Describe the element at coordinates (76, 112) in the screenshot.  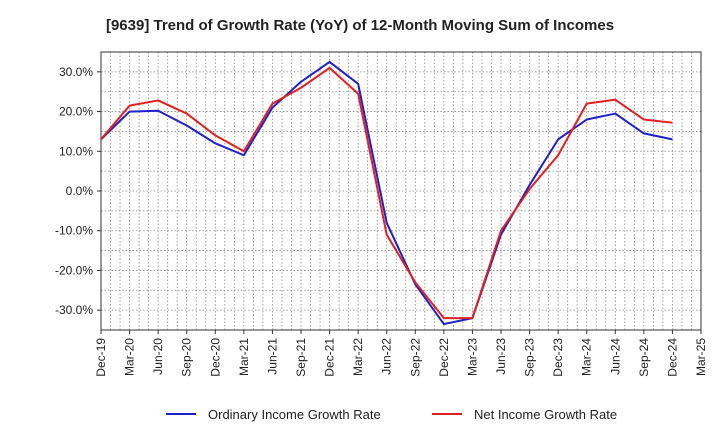
I see `y-tick-label: 20.0%` at that location.